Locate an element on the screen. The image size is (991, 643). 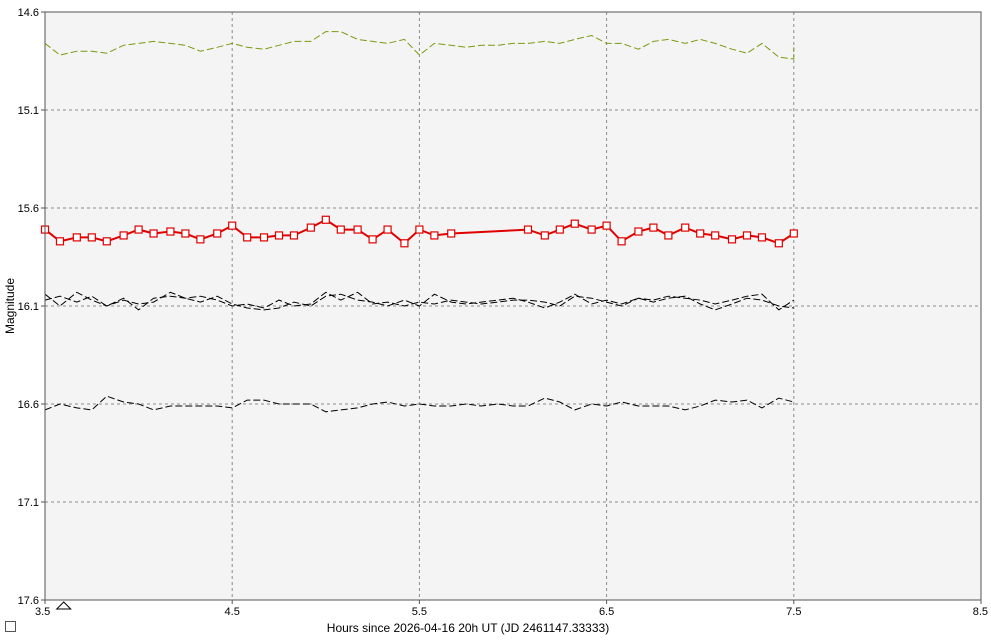
y-tick-label: 14.6 is located at coordinates (28, 13).